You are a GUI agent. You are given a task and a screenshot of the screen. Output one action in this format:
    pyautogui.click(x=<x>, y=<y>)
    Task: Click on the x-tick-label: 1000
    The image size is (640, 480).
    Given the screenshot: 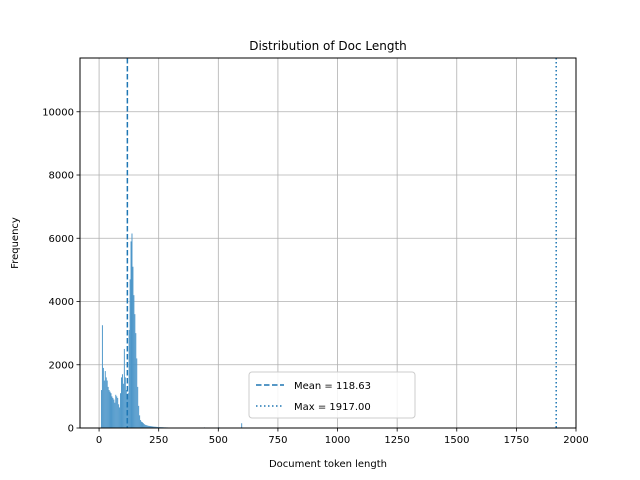 What is the action you would take?
    pyautogui.click(x=337, y=440)
    